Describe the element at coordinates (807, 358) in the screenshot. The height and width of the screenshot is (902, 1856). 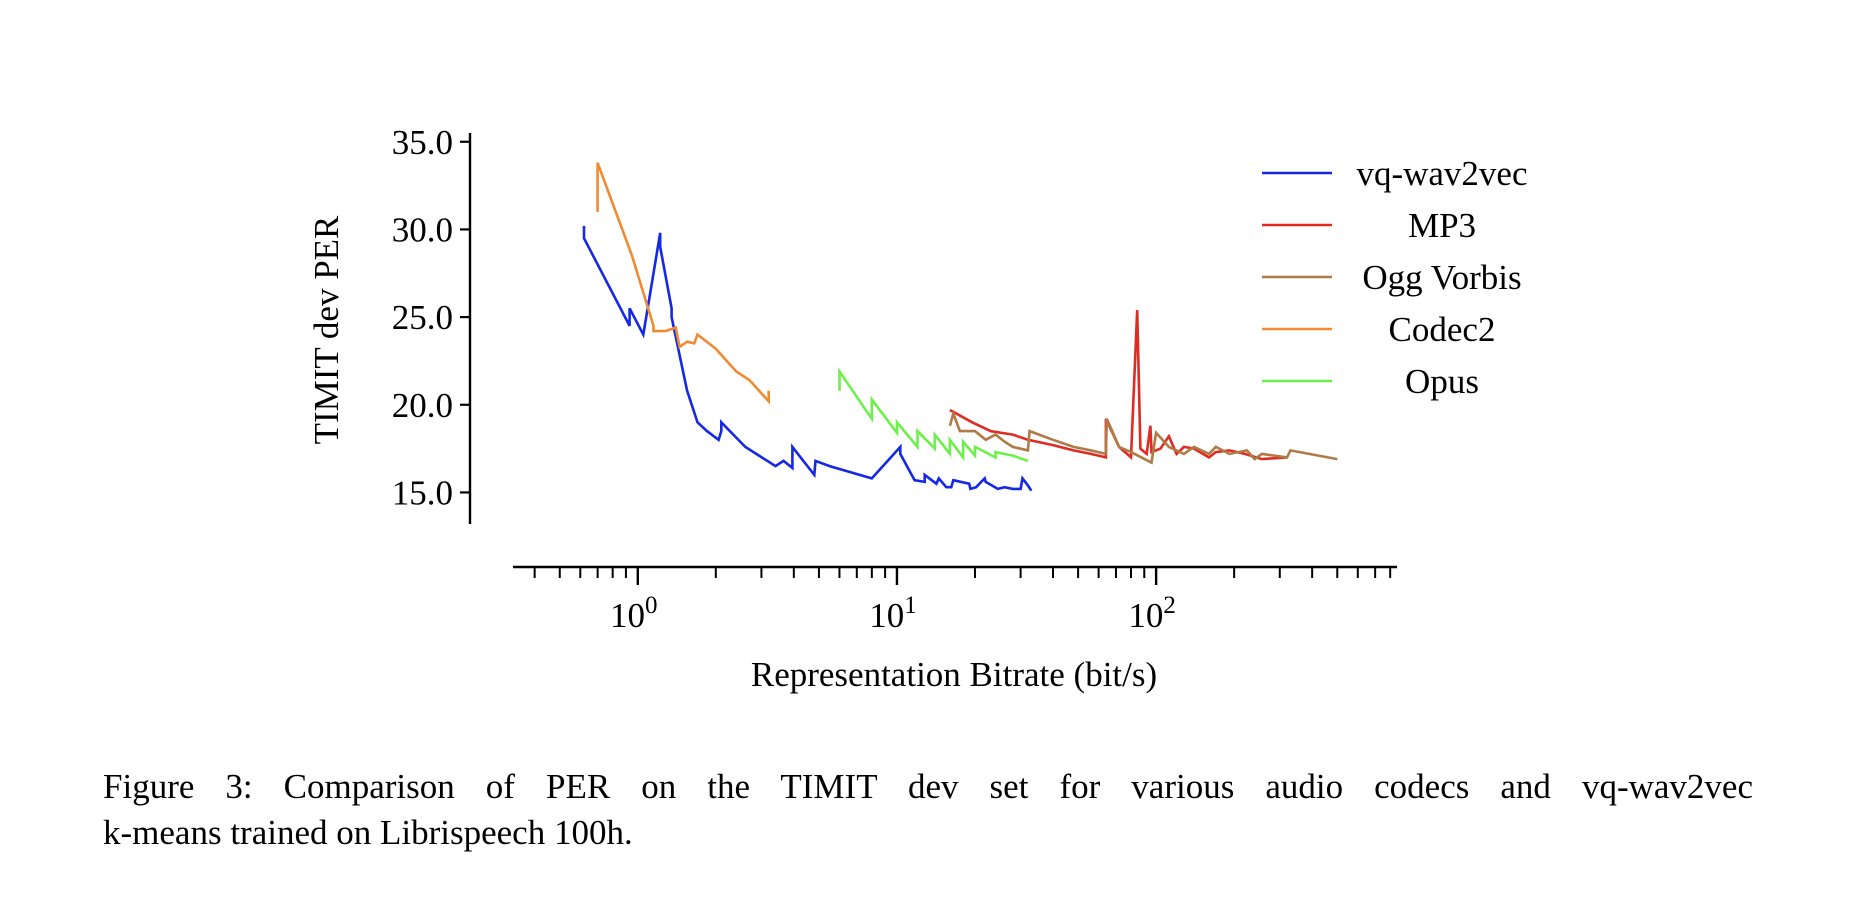
I see `series-line-vq-wav2vec` at that location.